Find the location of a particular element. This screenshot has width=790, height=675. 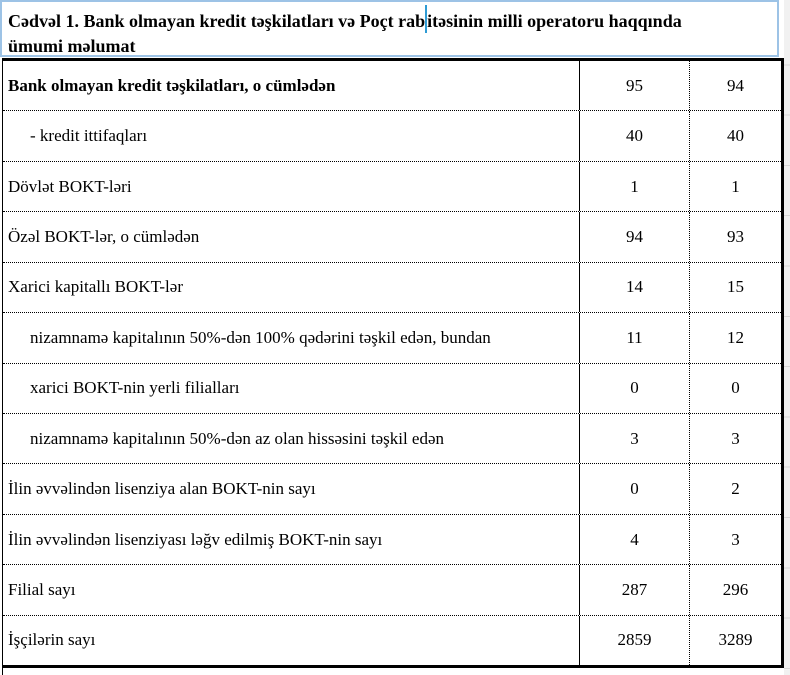

table-row: Dövlət BOKT-ləri 1 1 is located at coordinates (392, 187).